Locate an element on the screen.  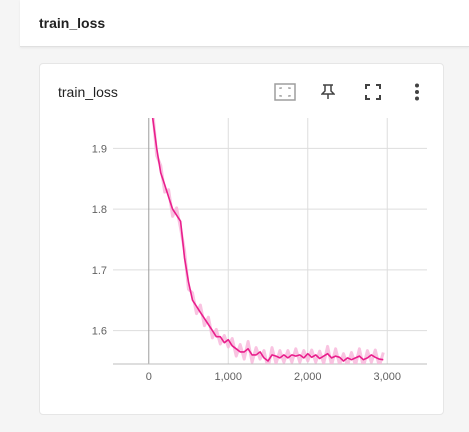
fullscreen-button is located at coordinates (373, 92).